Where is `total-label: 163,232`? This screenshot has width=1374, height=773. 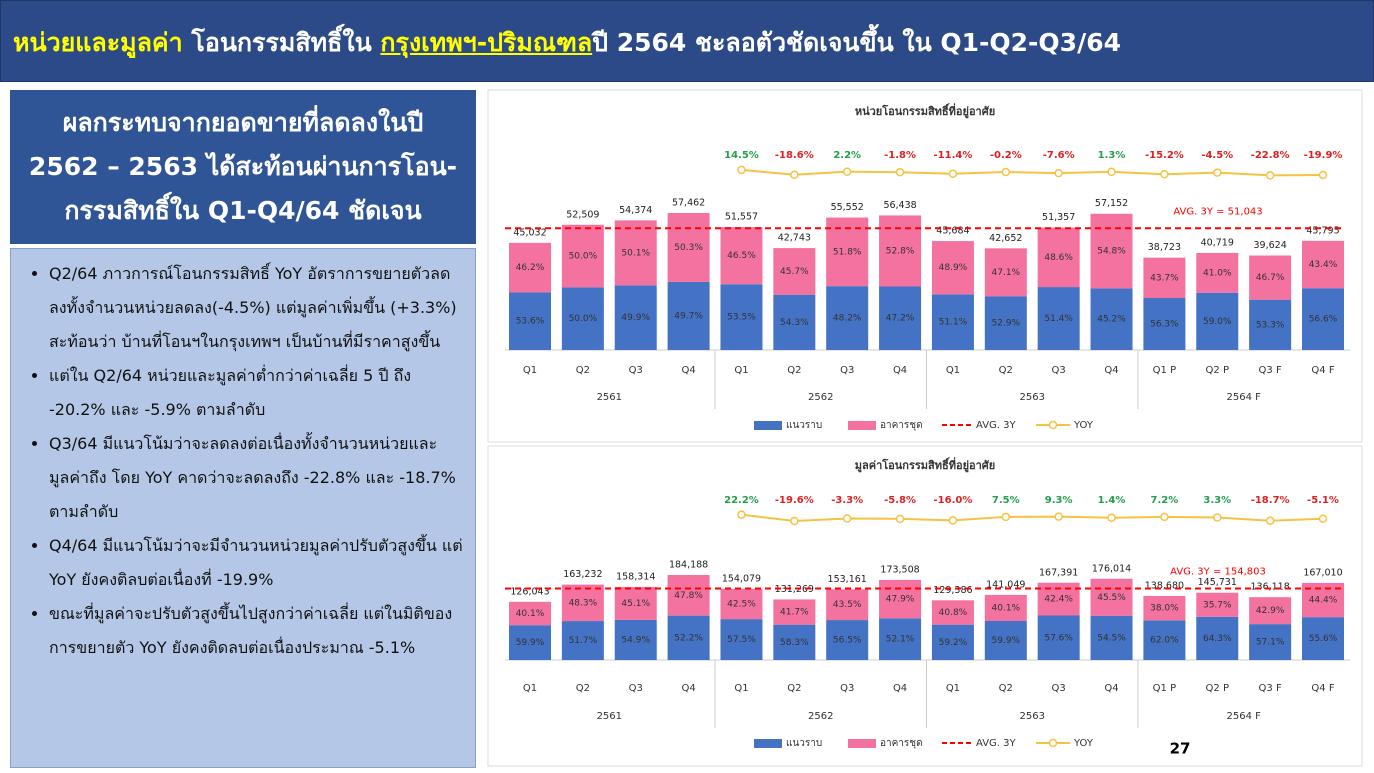 total-label: 163,232 is located at coordinates (582, 574).